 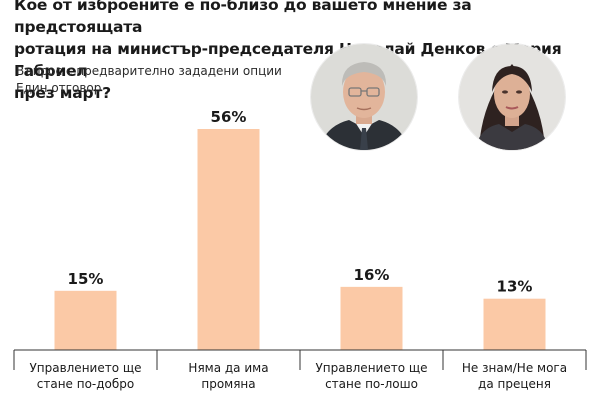 I want to click on title-line: през март?, so click(x=62, y=93).